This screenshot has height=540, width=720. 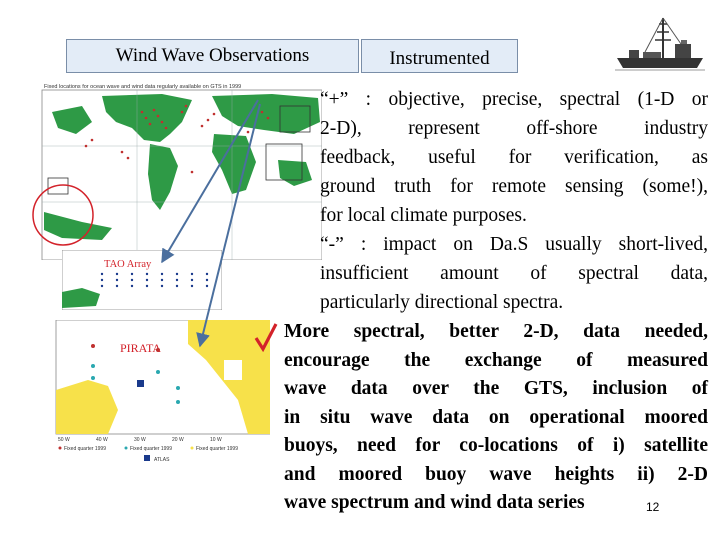 I want to click on slide-title-box: Wind Wave Observations, so click(x=212, y=56).